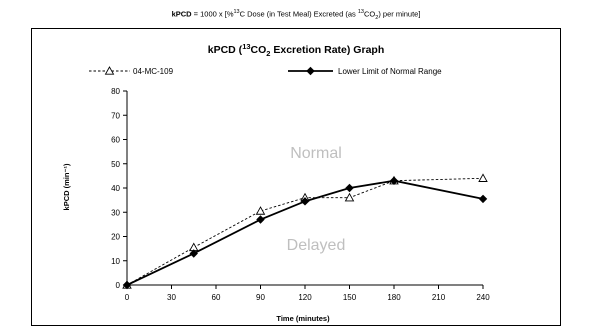  I want to click on formula-sup-13a: 13, so click(236, 12).